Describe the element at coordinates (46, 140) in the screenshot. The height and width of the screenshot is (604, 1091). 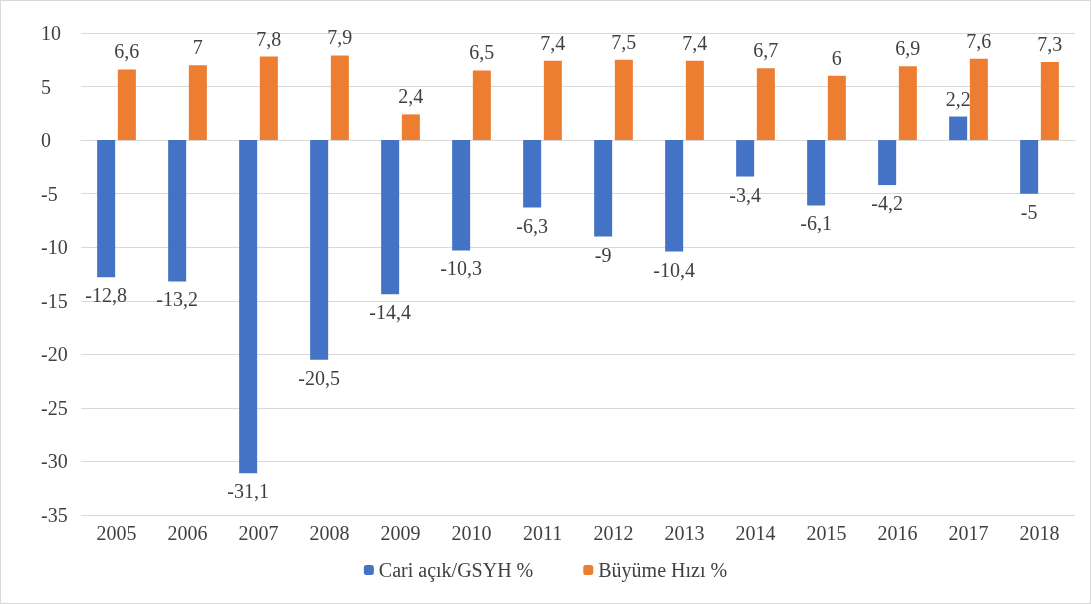
I see `y-tick-label: 0` at that location.